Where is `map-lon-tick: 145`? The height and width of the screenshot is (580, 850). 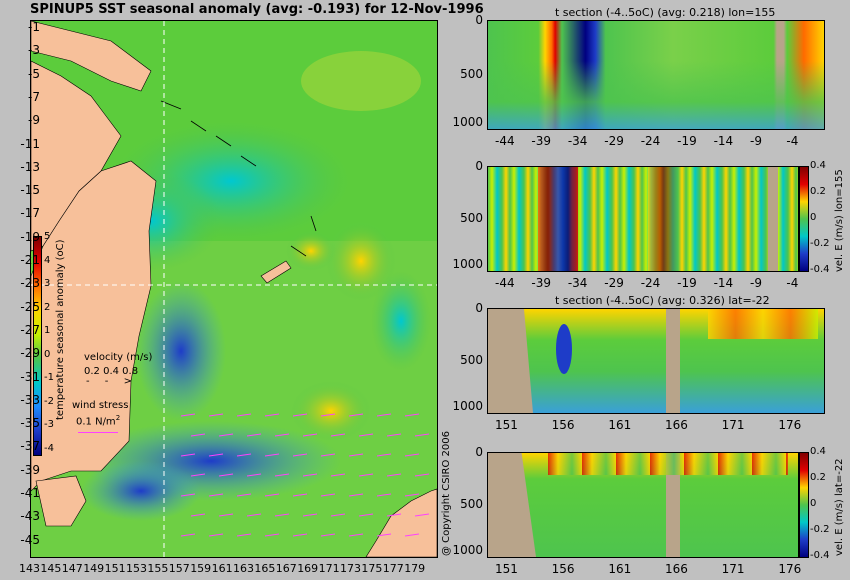
map-lon-tick: 145 is located at coordinates (51, 568).